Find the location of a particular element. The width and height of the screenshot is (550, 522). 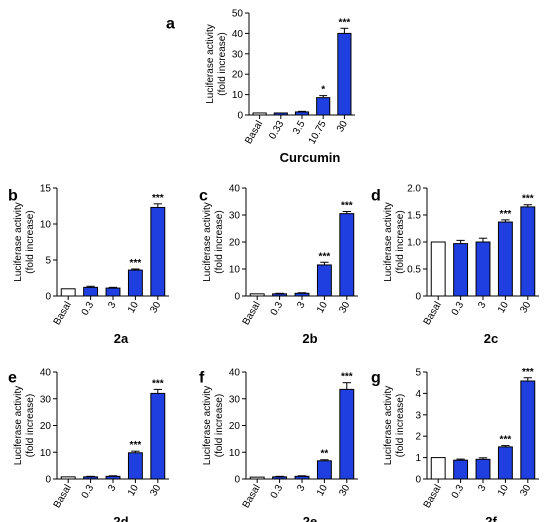

y-tick-label-d-0: 0 is located at coordinates (418, 297).